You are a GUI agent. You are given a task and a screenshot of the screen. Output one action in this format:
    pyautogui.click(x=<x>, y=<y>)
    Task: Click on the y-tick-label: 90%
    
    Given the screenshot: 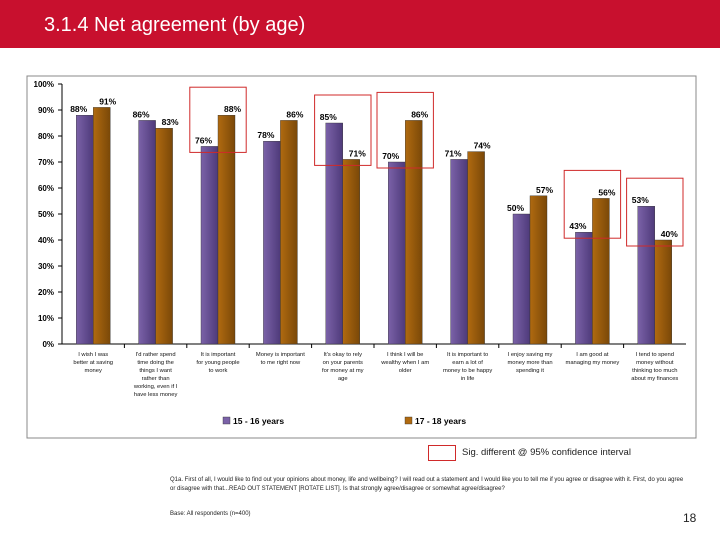 What is the action you would take?
    pyautogui.click(x=46, y=110)
    